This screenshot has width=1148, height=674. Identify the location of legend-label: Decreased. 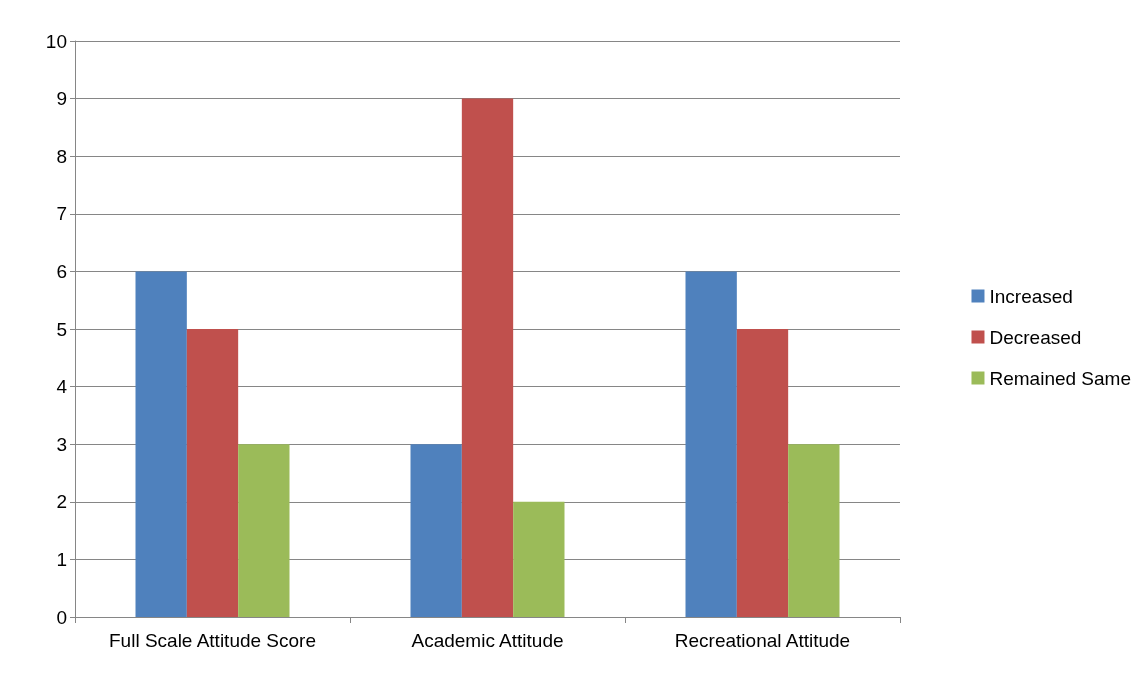
(1035, 337).